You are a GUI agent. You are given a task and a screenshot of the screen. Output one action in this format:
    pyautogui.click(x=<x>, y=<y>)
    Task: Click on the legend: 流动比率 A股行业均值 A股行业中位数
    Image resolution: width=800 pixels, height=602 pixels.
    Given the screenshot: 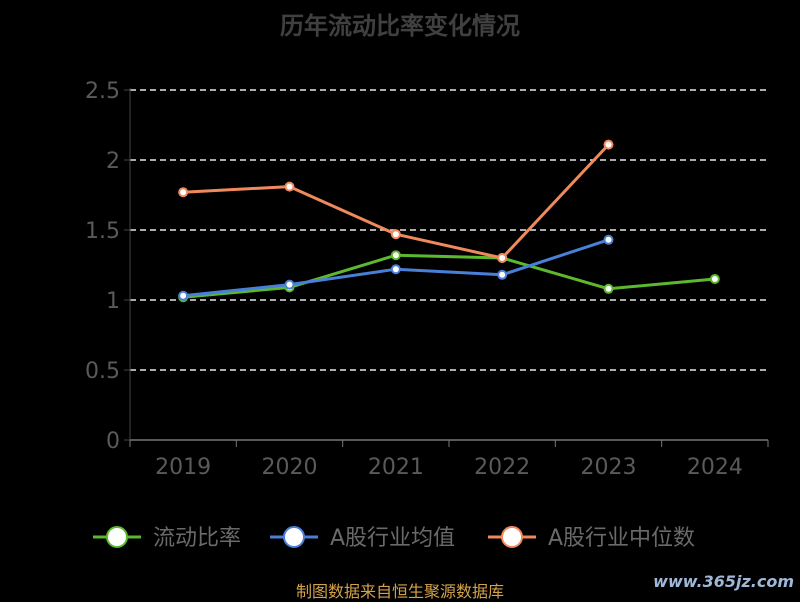 What is the action you would take?
    pyautogui.click(x=394, y=538)
    